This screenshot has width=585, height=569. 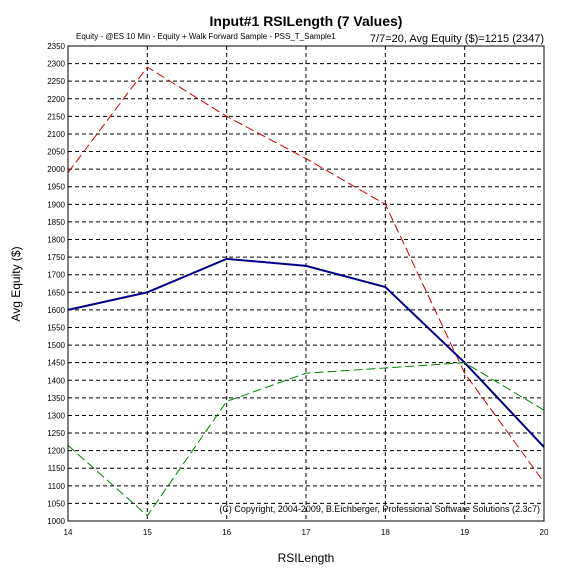 I want to click on y-tick-label: 1850, so click(x=56, y=222).